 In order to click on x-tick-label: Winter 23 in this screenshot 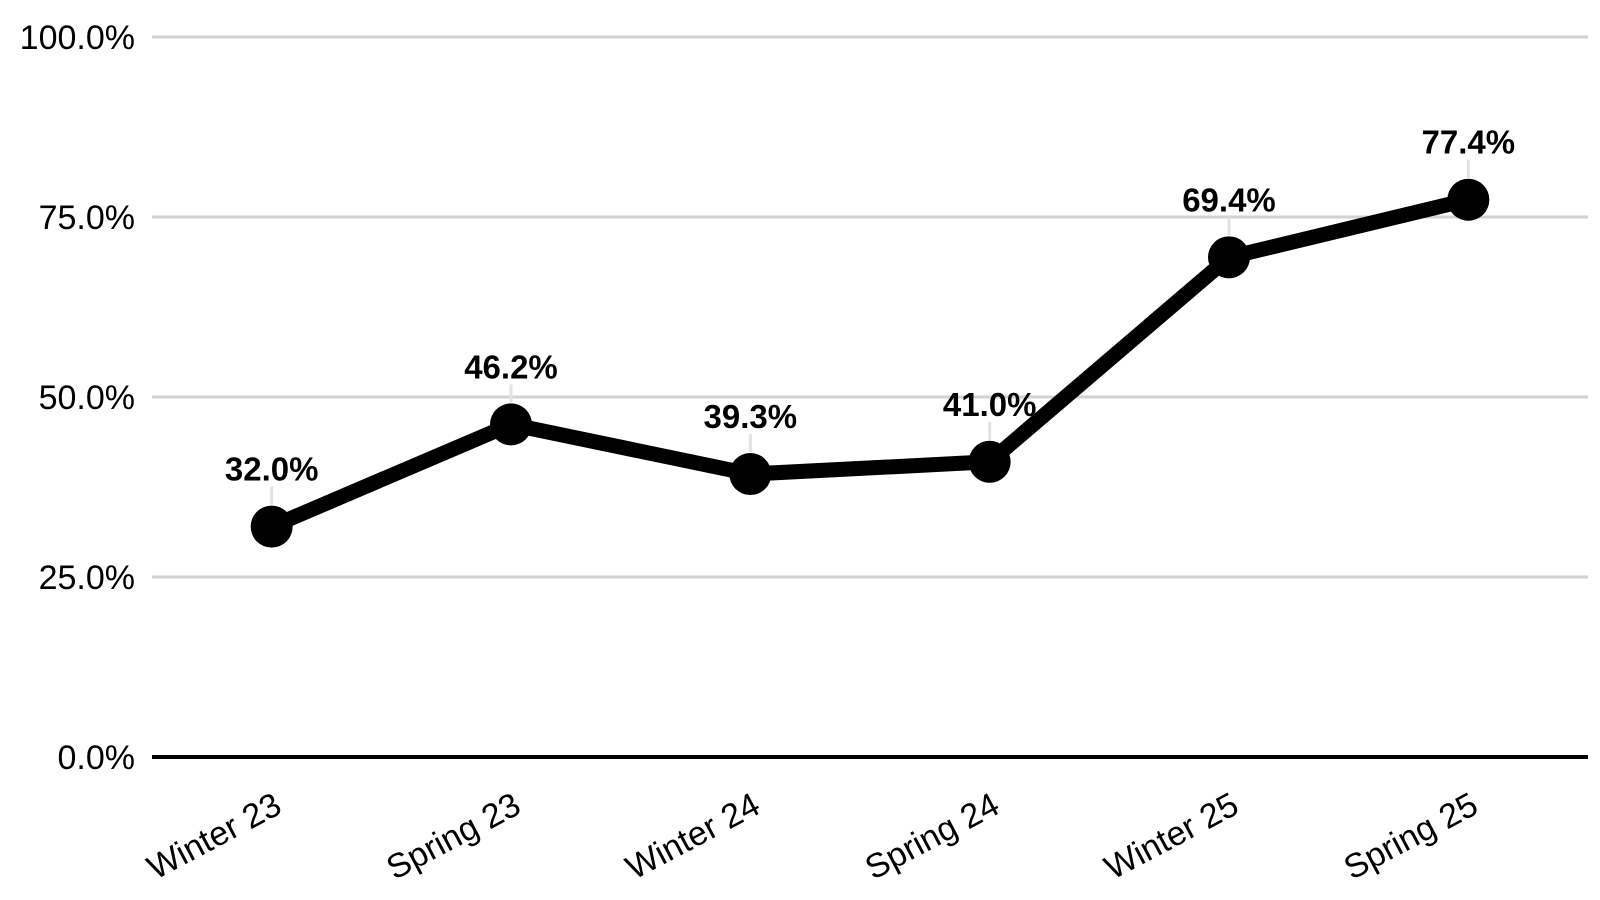, I will do `click(214, 837)`.